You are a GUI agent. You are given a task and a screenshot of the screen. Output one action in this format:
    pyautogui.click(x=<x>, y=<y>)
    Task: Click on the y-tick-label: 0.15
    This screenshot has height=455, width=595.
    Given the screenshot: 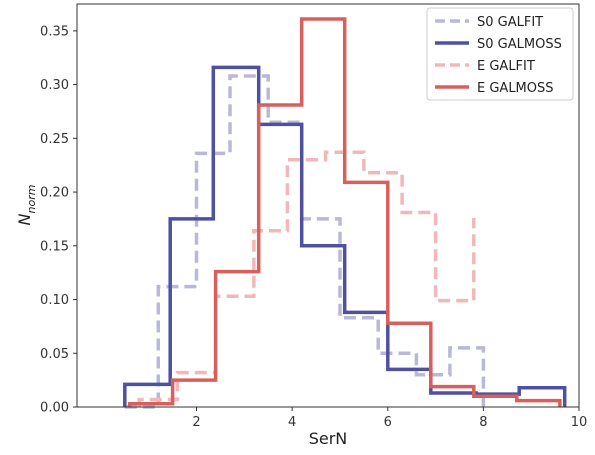 What is the action you would take?
    pyautogui.click(x=54, y=246)
    